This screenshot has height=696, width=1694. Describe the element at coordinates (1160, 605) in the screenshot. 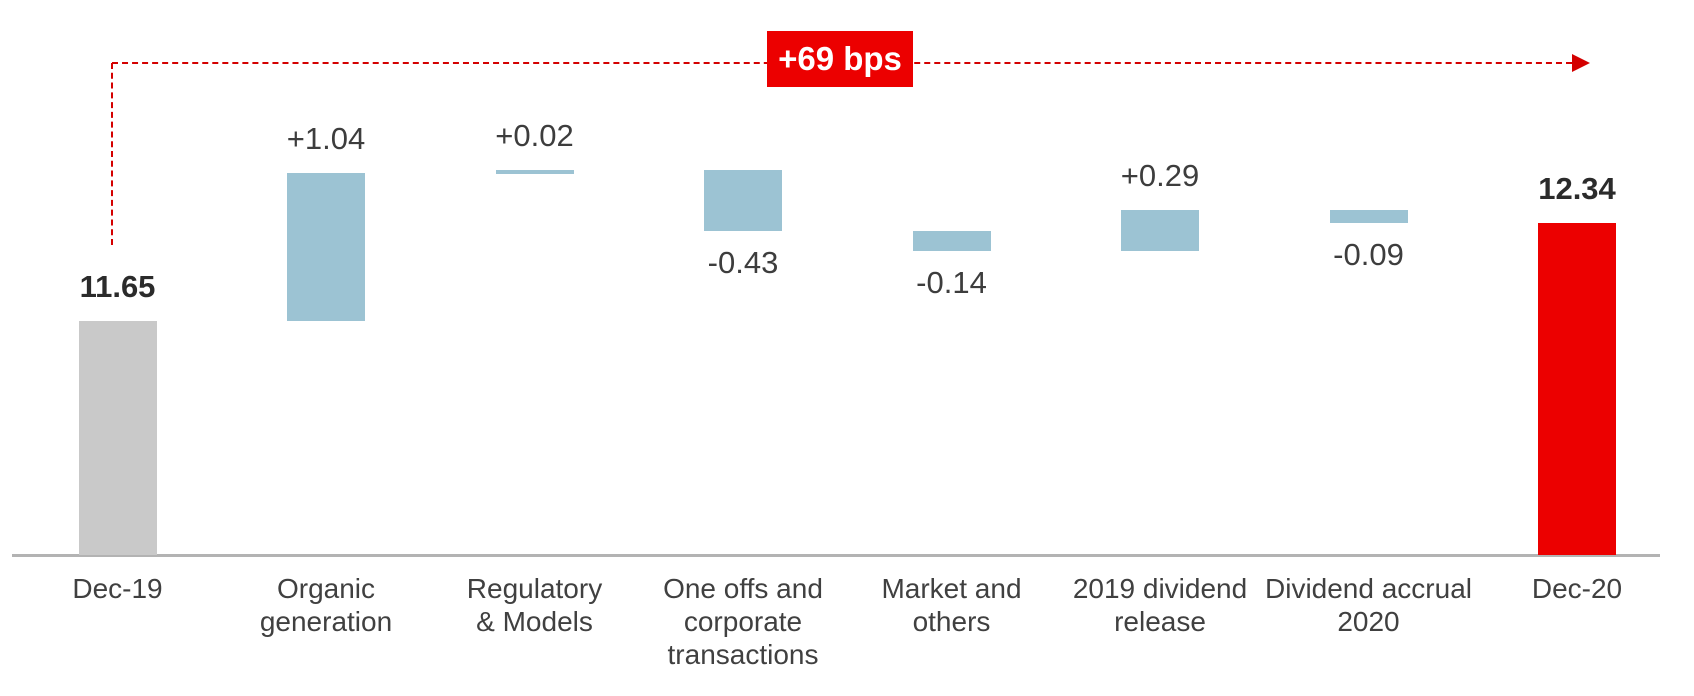

I see `category-label-2019-dividend: 2019 dividend release` at that location.